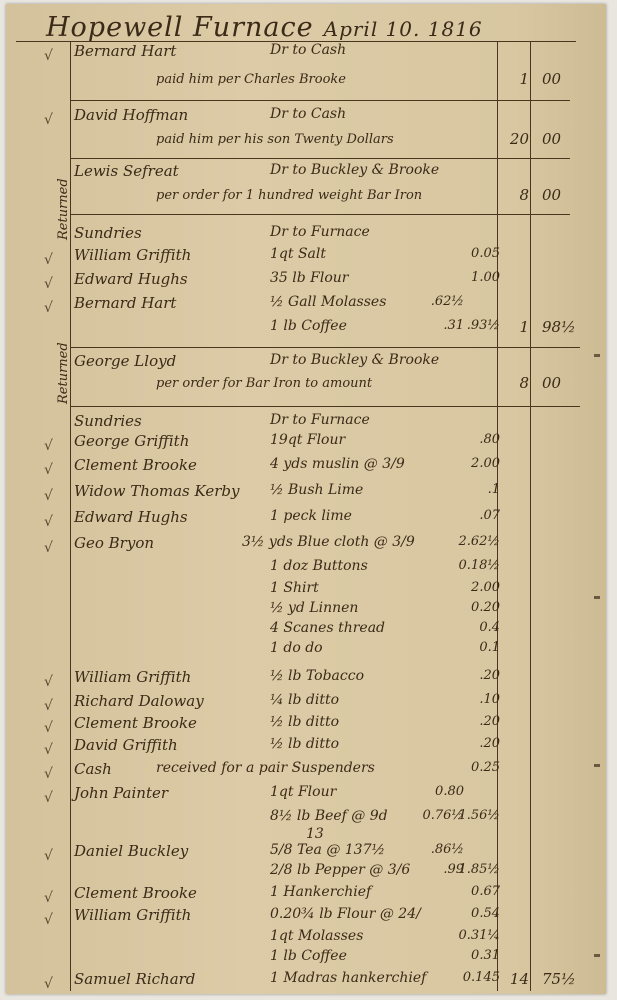 The height and width of the screenshot is (1000, 617). What do you see at coordinates (311, 516) in the screenshot?
I see `entry-desc: 1 peck lime` at bounding box center [311, 516].